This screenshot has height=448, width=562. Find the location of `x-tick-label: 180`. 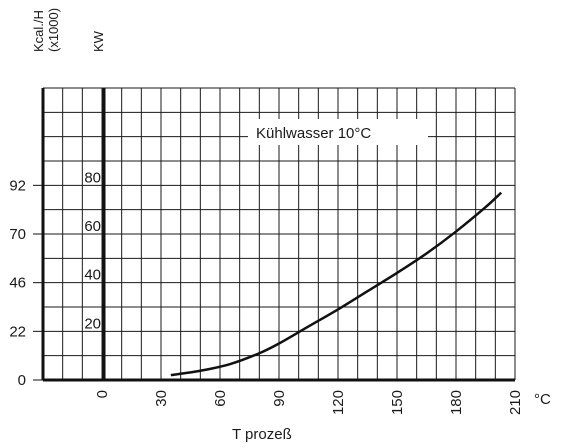

x-tick-label: 180 is located at coordinates (456, 402).